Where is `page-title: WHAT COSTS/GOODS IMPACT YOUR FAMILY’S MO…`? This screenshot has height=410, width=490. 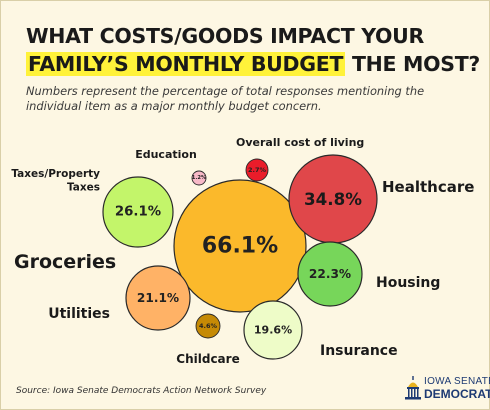
page-title: WHAT COSTS/GOODS IMPACT YOUR FAMILY’S MO… is located at coordinates (253, 50).